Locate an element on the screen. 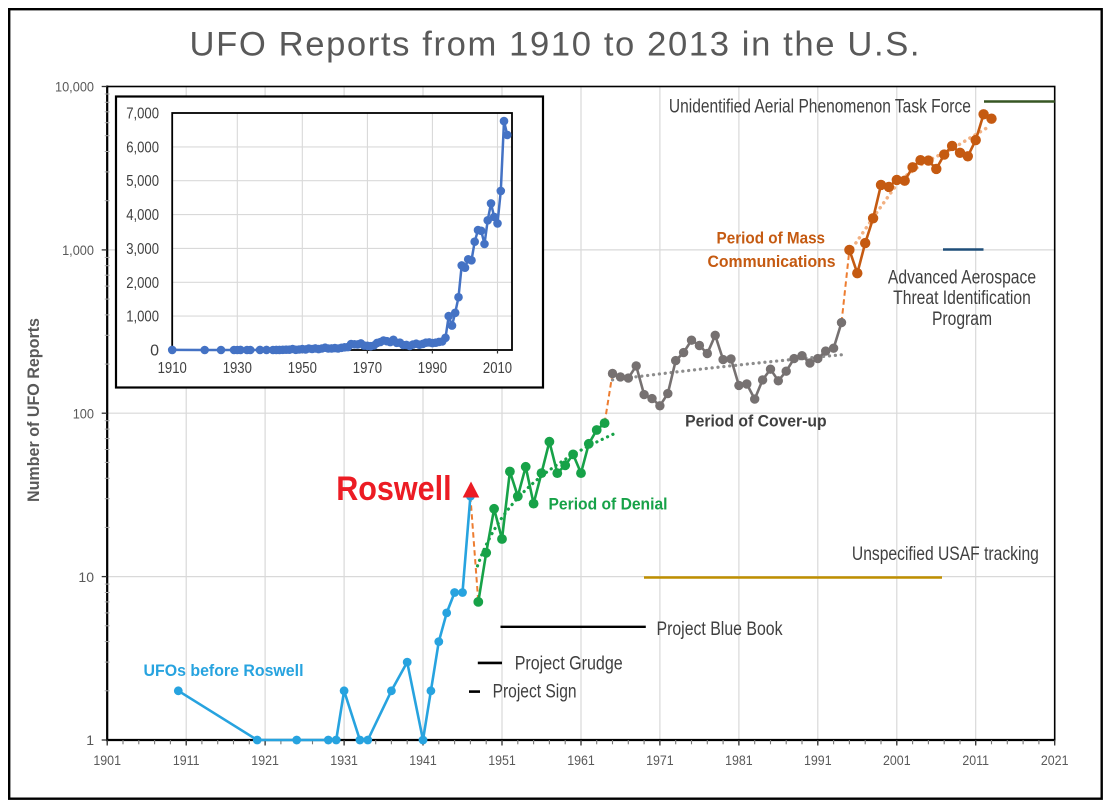 The height and width of the screenshot is (807, 1108). svg-text: 1971 is located at coordinates (660, 760).